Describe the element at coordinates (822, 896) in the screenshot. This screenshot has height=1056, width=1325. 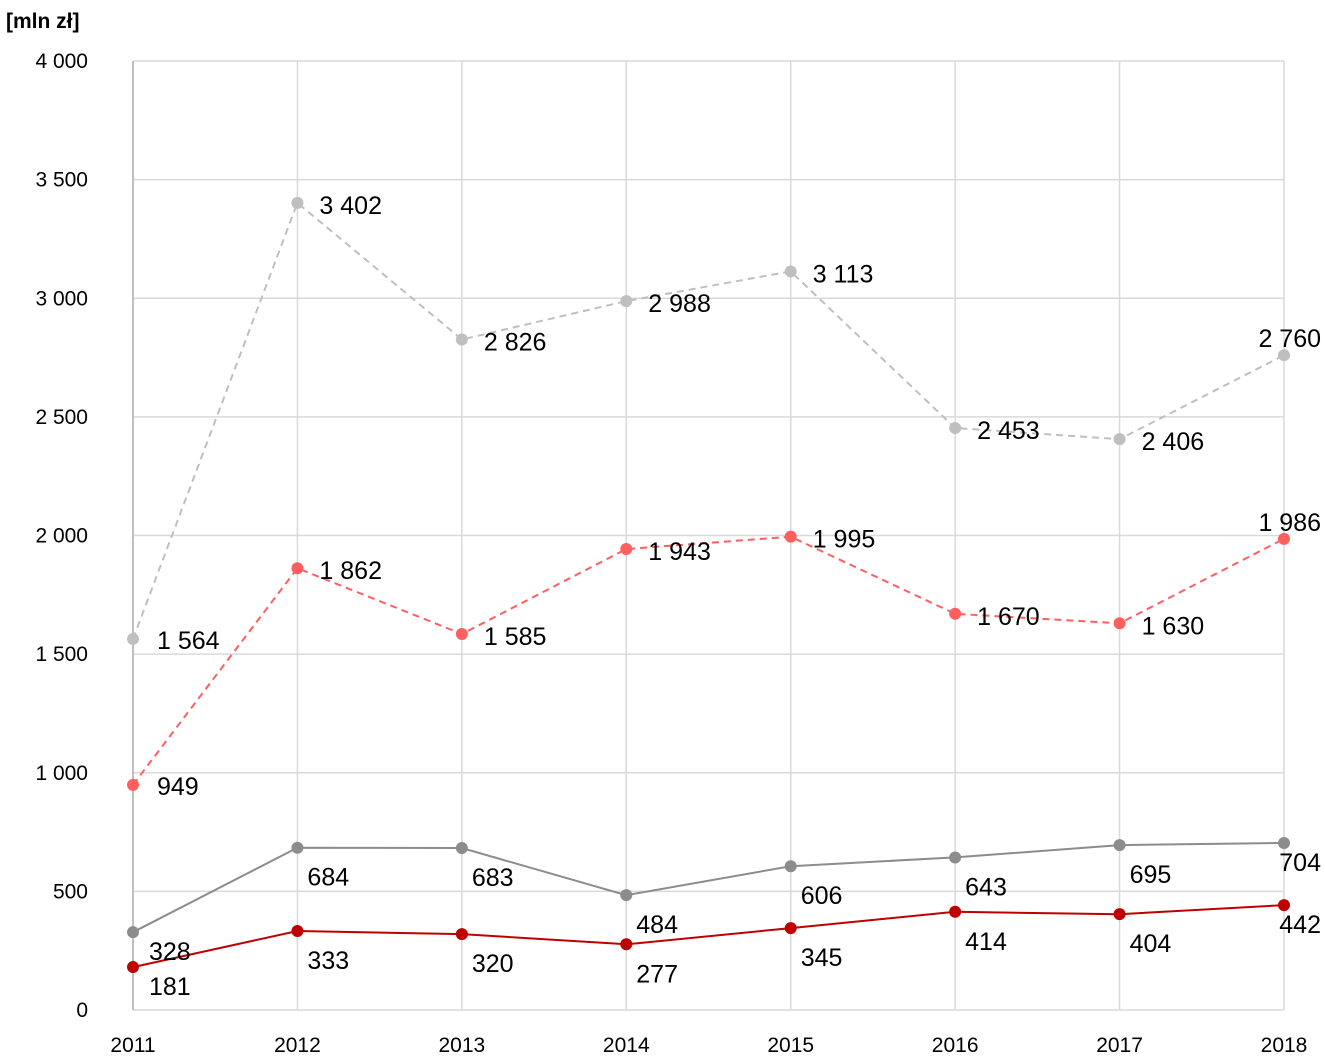
I see `data-label: 606` at that location.